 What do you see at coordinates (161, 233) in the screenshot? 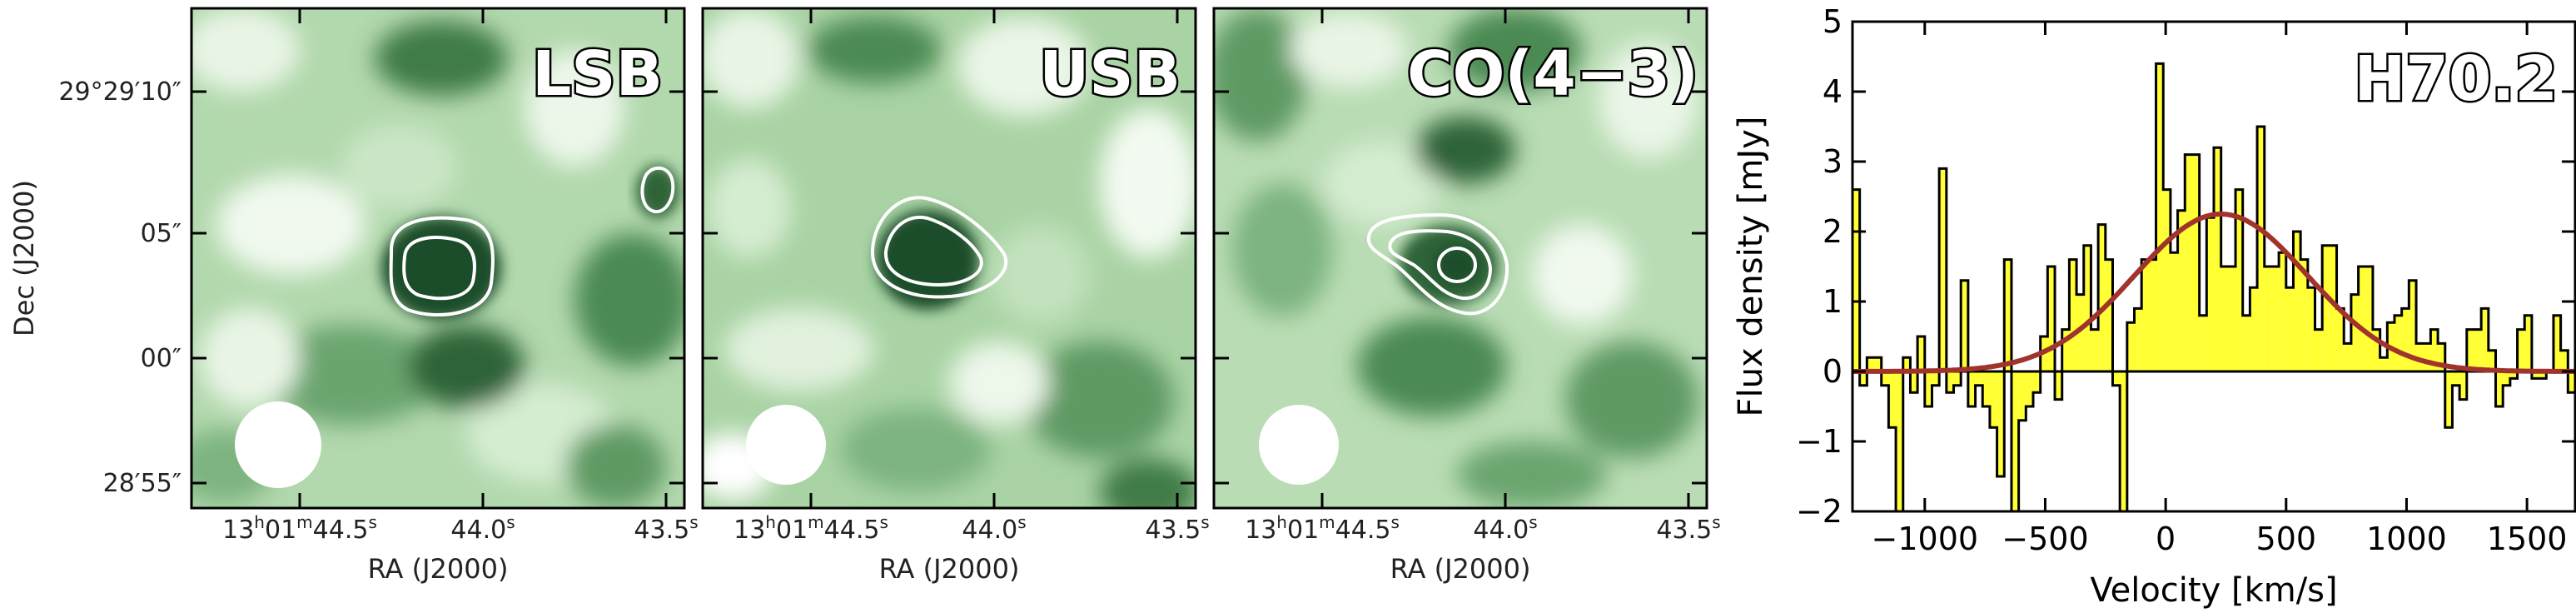
I see `dec-tick-label: 05″` at bounding box center [161, 233].